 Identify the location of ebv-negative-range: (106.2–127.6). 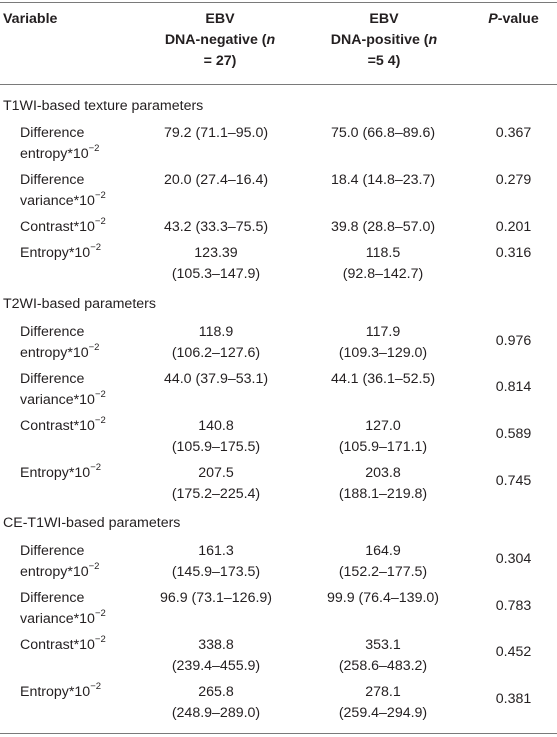
(216, 353).